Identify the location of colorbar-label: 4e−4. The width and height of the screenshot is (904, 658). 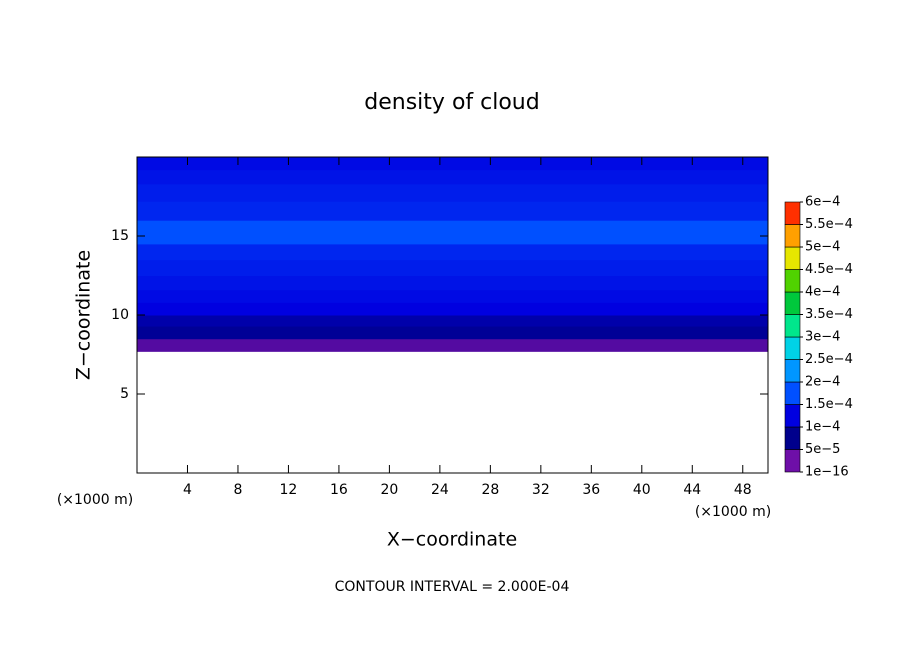
(822, 292).